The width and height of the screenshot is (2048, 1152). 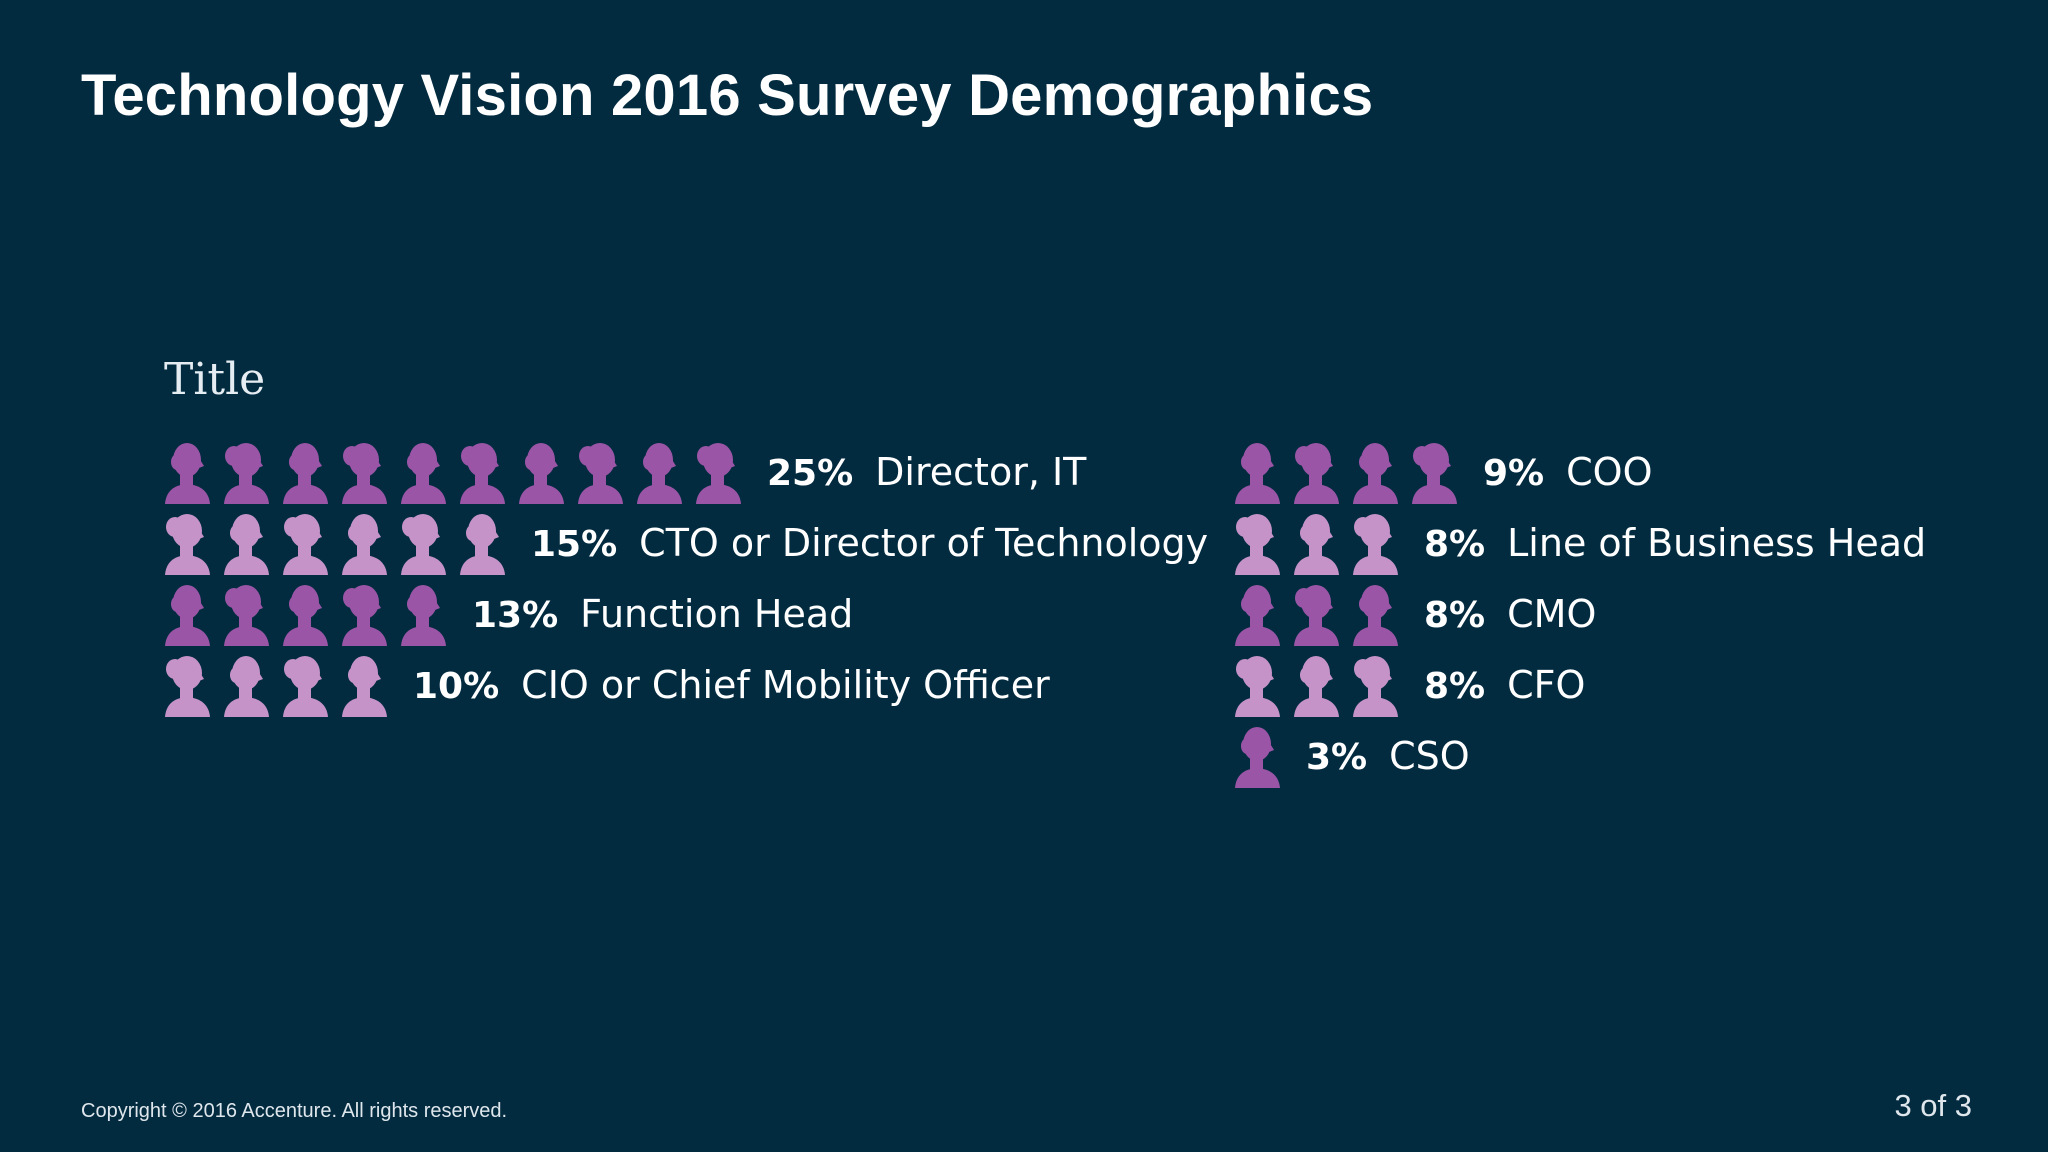 I want to click on role-label: COO, so click(x=1609, y=471).